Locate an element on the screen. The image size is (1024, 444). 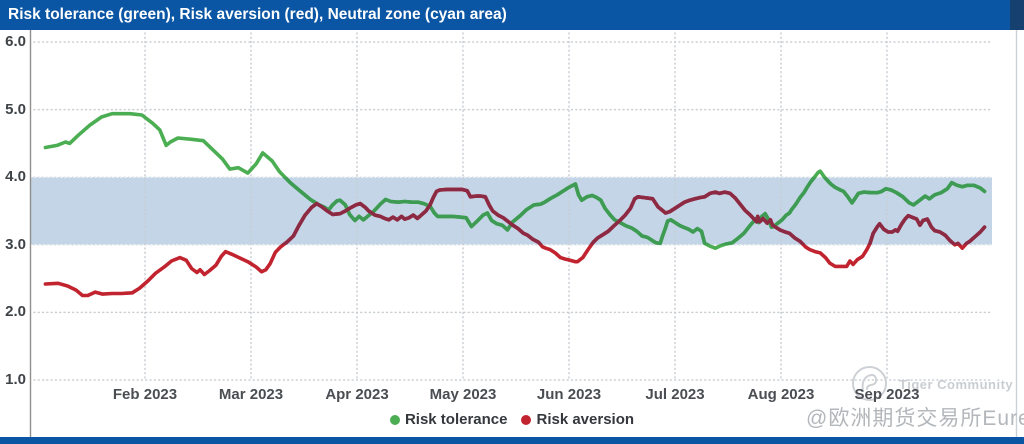
neutral-zone-band is located at coordinates (511, 211).